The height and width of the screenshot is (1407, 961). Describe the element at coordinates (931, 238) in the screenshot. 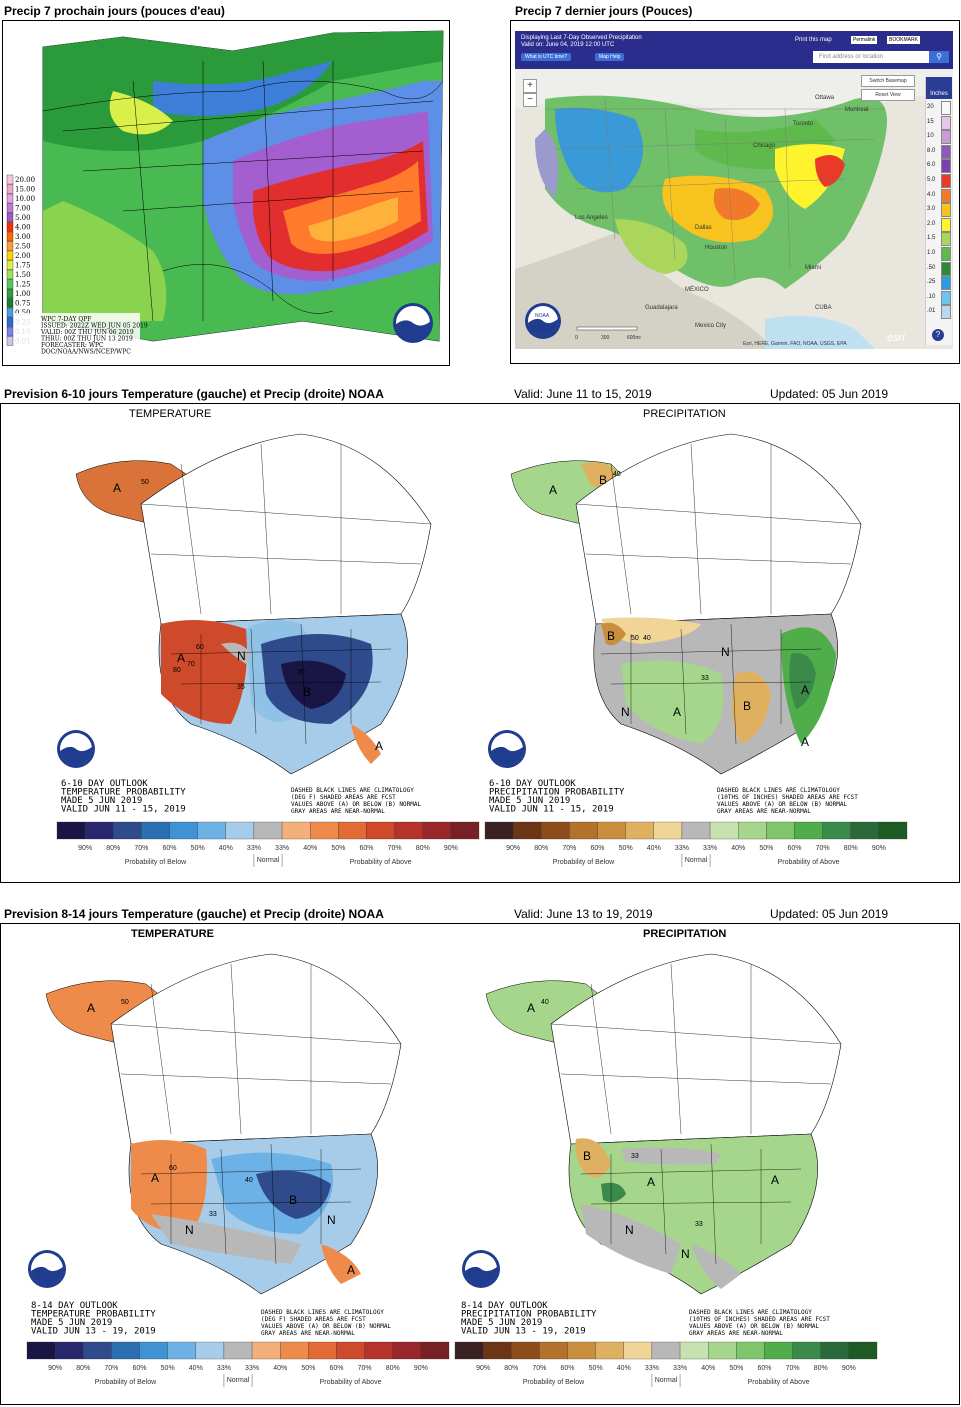

I see `legend-value: 1.5` at that location.